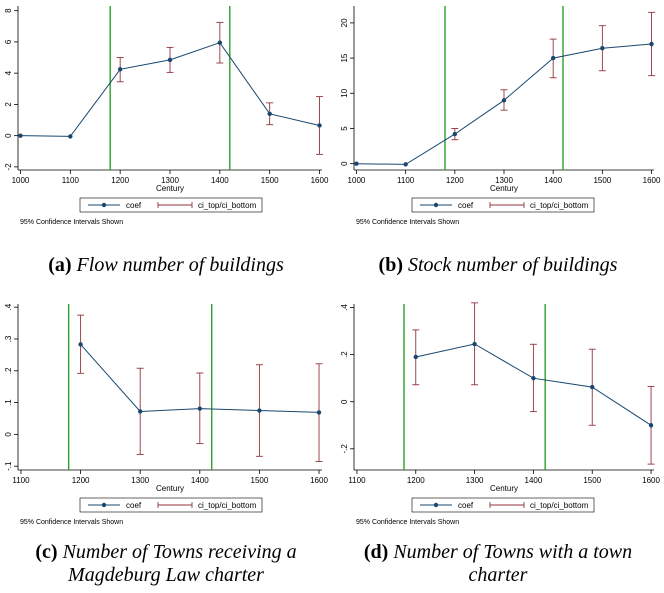 The width and height of the screenshot is (664, 593). I want to click on chart-c-legend-ci-label: ci_top/ci_bottom, so click(227, 505).